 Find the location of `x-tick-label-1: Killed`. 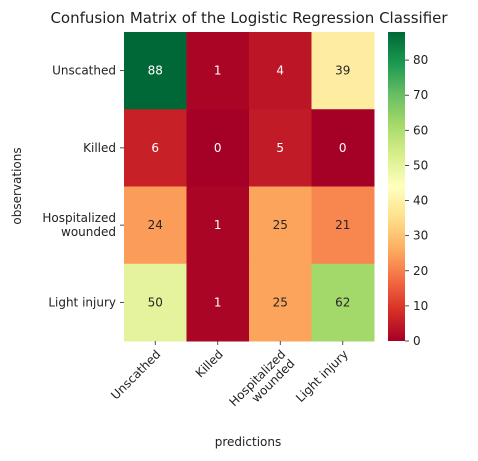

x-tick-label-1: Killed is located at coordinates (209, 363).